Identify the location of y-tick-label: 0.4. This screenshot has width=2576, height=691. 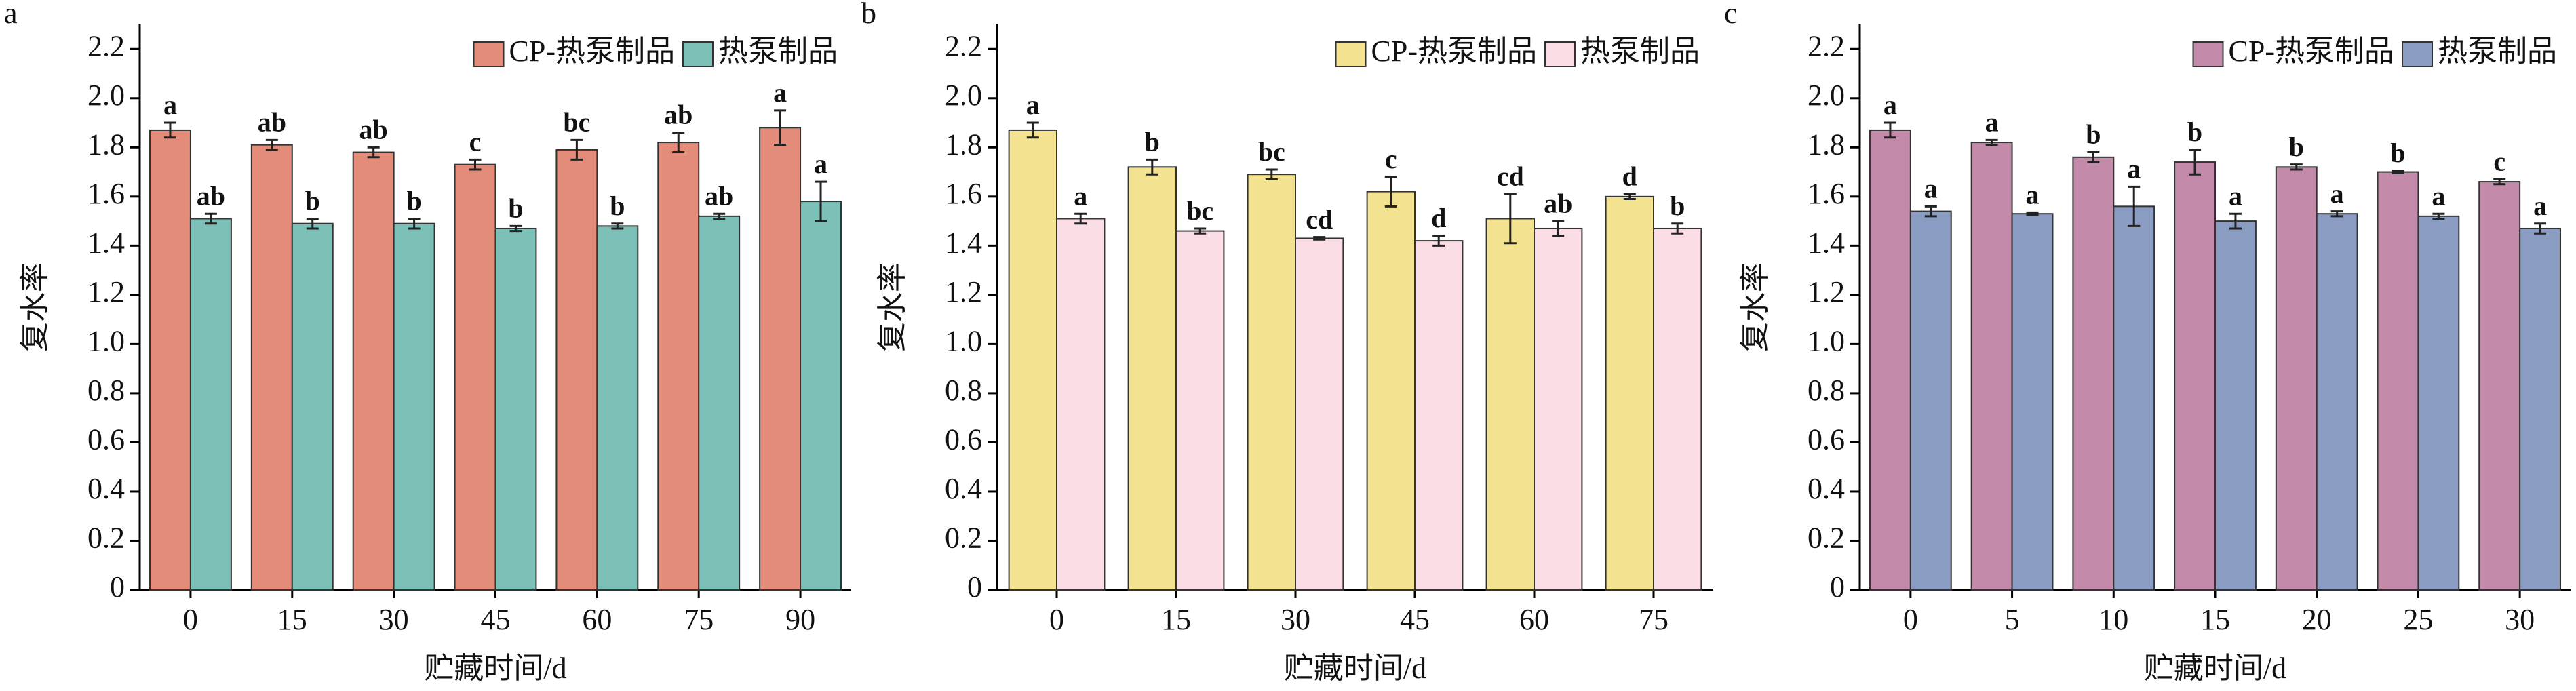
(106, 488).